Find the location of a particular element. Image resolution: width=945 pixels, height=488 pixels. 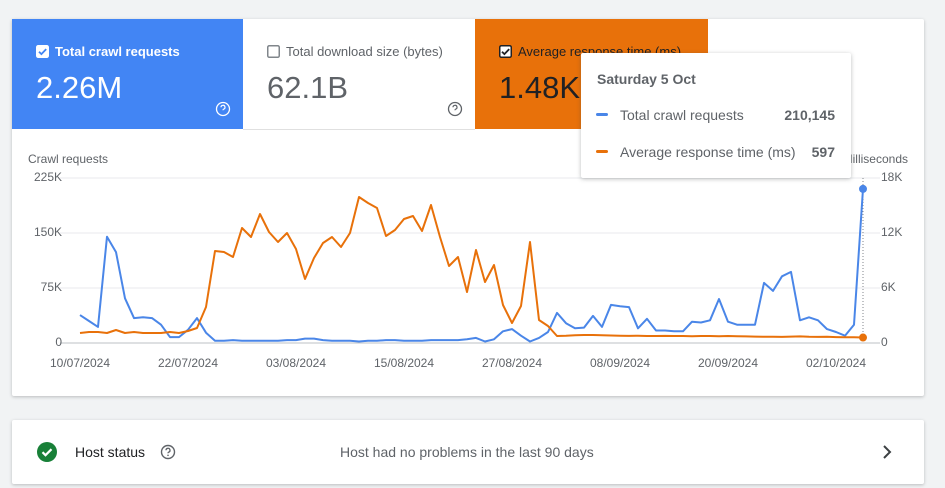

y-tick-label: 0 is located at coordinates (58, 342).